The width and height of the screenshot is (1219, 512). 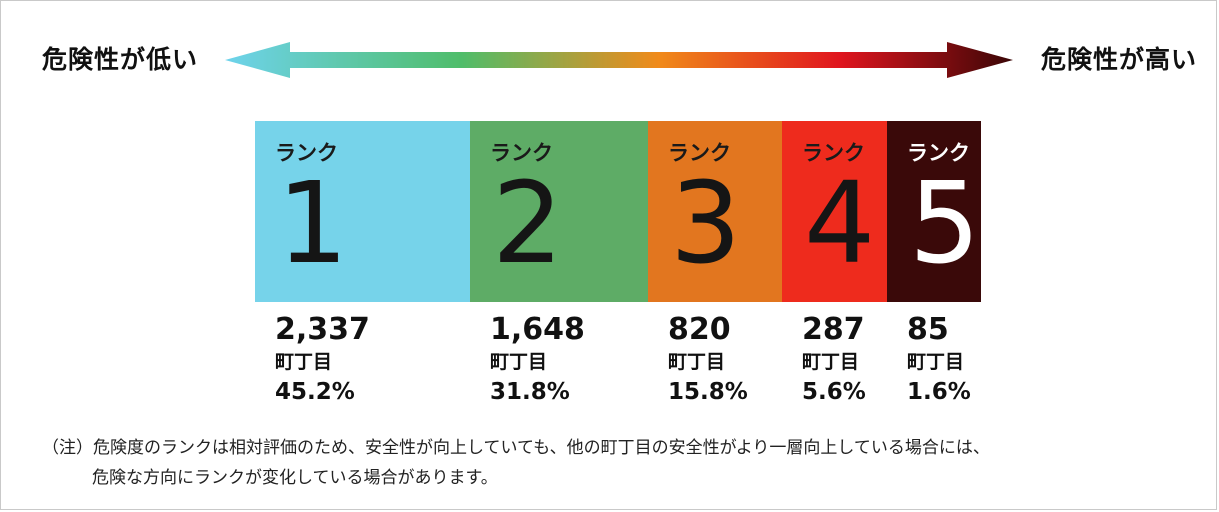 What do you see at coordinates (928, 329) in the screenshot?
I see `stat-count: 85` at bounding box center [928, 329].